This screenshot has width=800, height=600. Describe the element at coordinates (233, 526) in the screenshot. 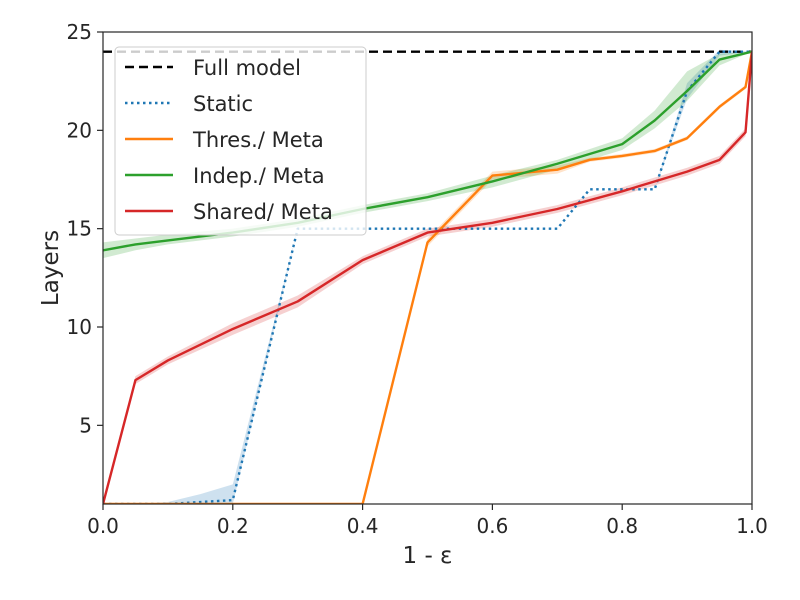

I see `x-tick-label: 0.2` at that location.